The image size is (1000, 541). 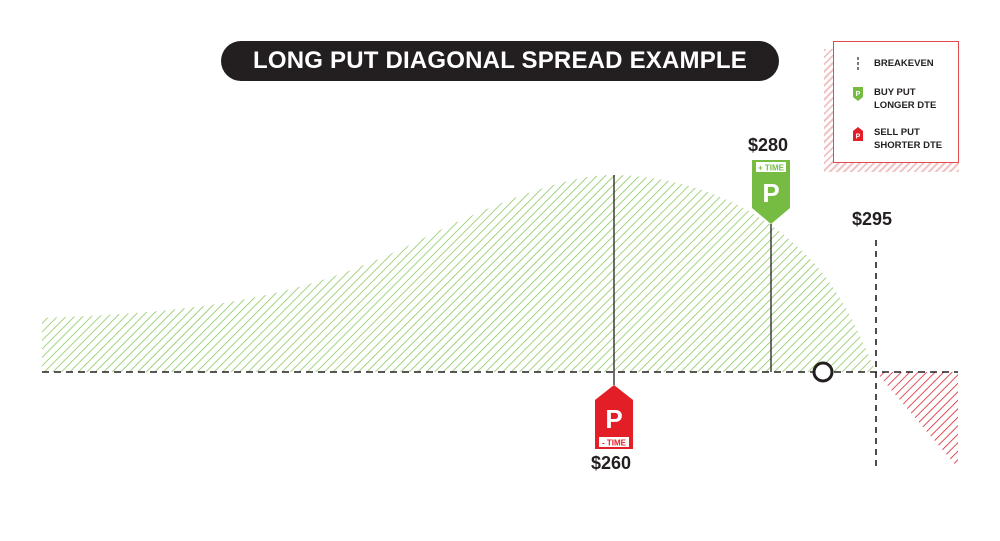 I want to click on short-strike-price: $260, so click(x=611, y=463).